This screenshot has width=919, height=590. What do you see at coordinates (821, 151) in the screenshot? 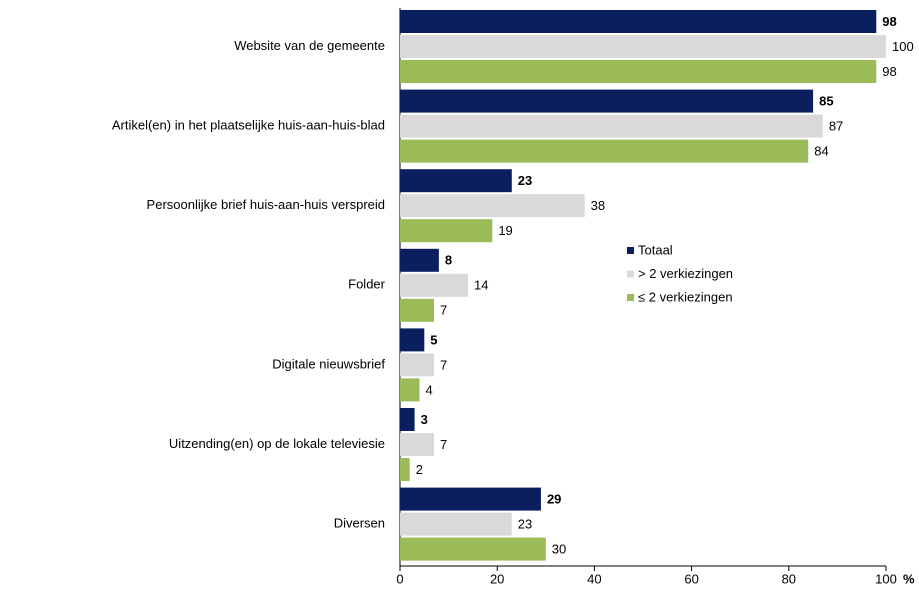
I see `value-label: 84` at bounding box center [821, 151].